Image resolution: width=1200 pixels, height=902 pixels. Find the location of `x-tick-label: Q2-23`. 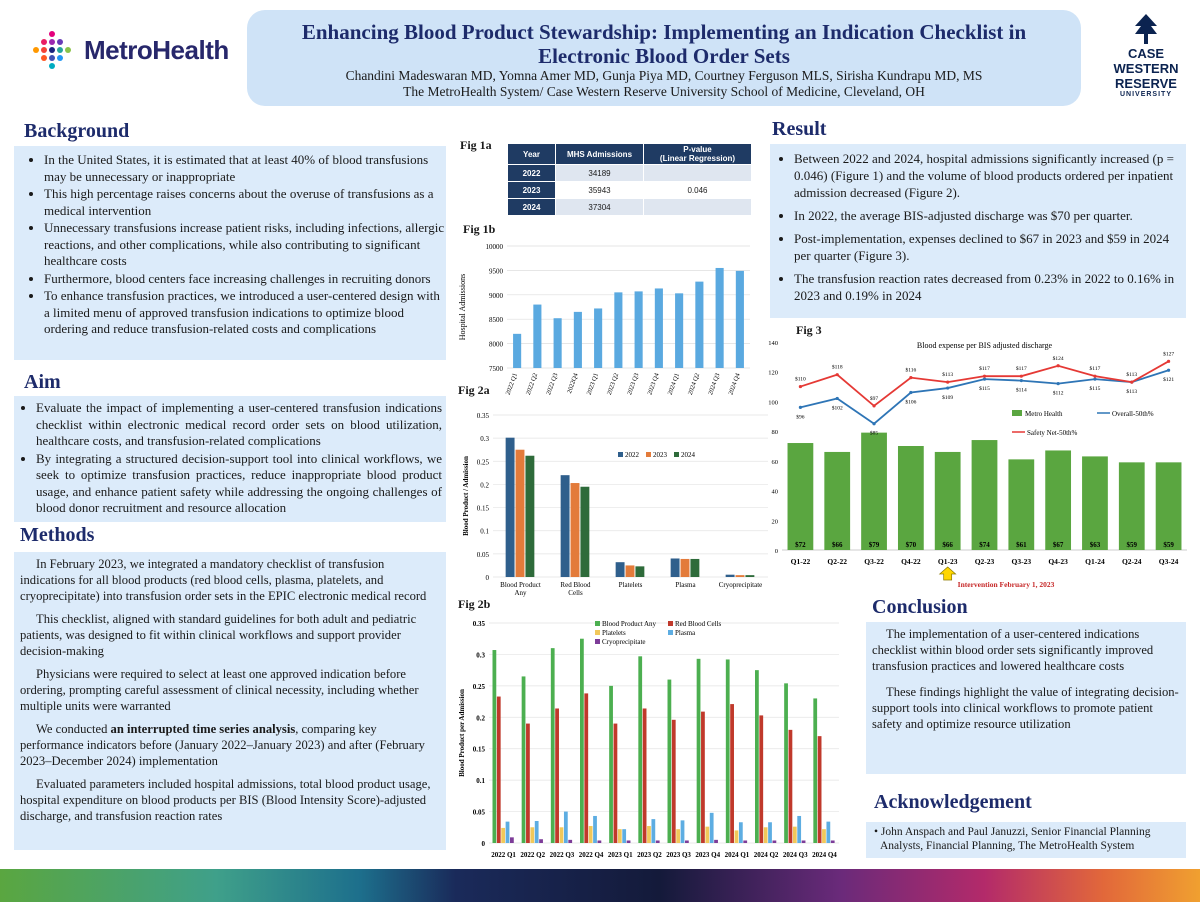

x-tick-label: Q2-23 is located at coordinates (985, 561).